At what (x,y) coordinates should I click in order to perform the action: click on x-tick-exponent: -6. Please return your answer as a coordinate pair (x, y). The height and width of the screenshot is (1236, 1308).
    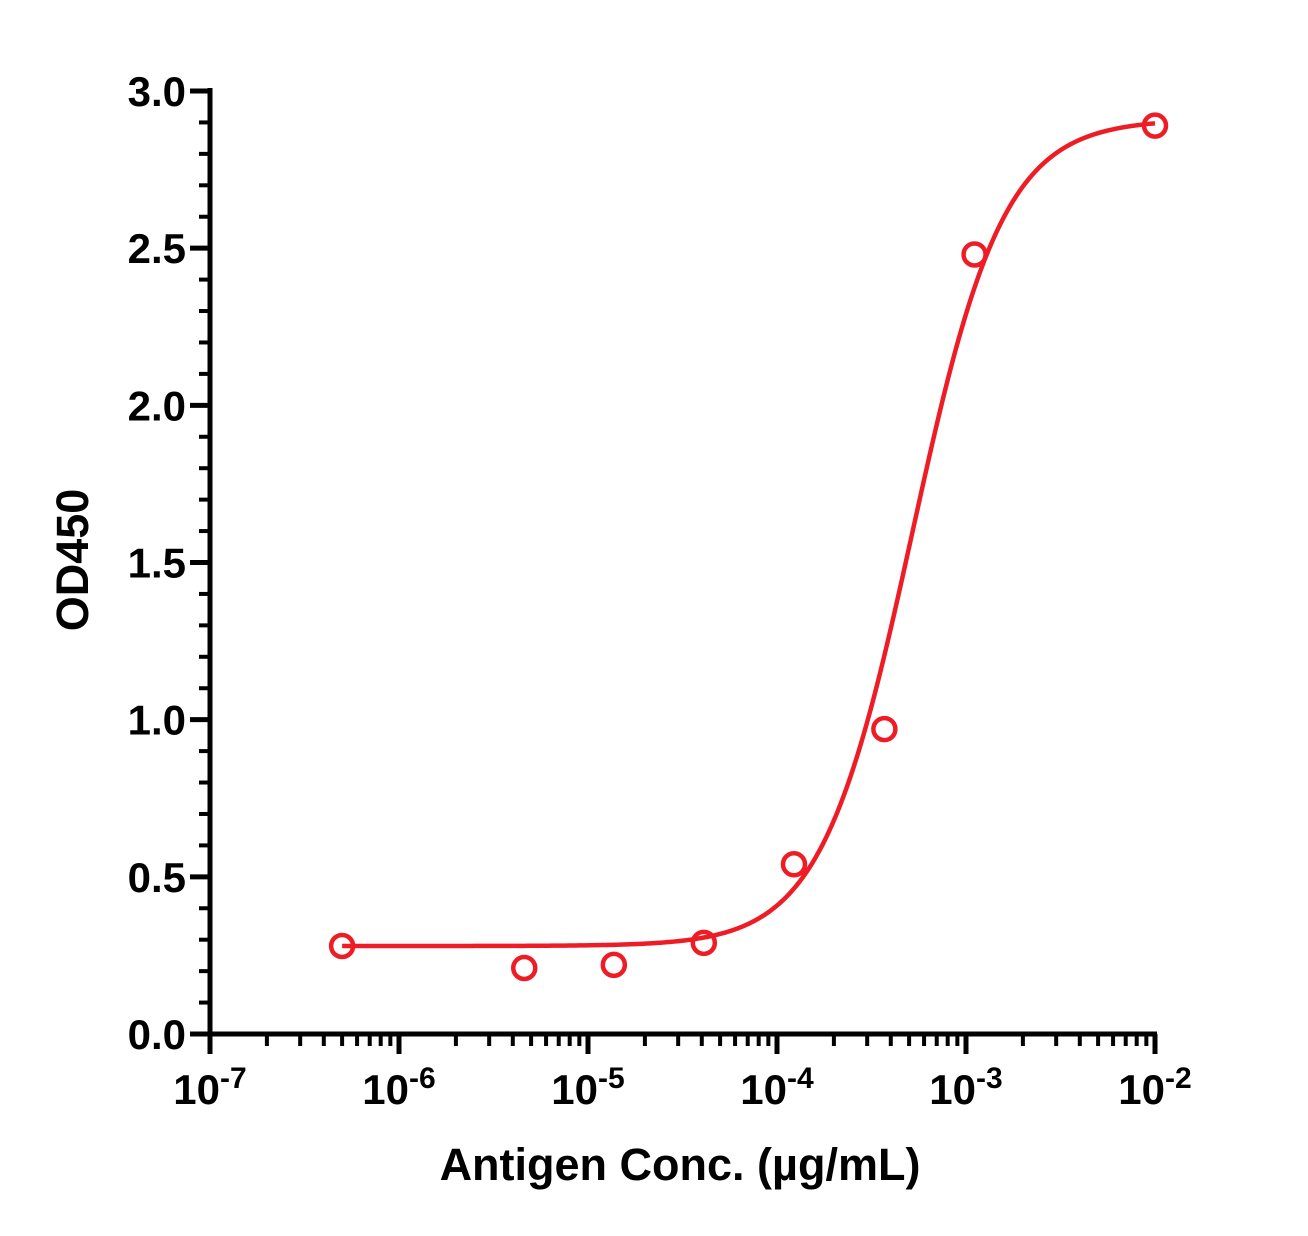
    Looking at the image, I should click on (422, 1078).